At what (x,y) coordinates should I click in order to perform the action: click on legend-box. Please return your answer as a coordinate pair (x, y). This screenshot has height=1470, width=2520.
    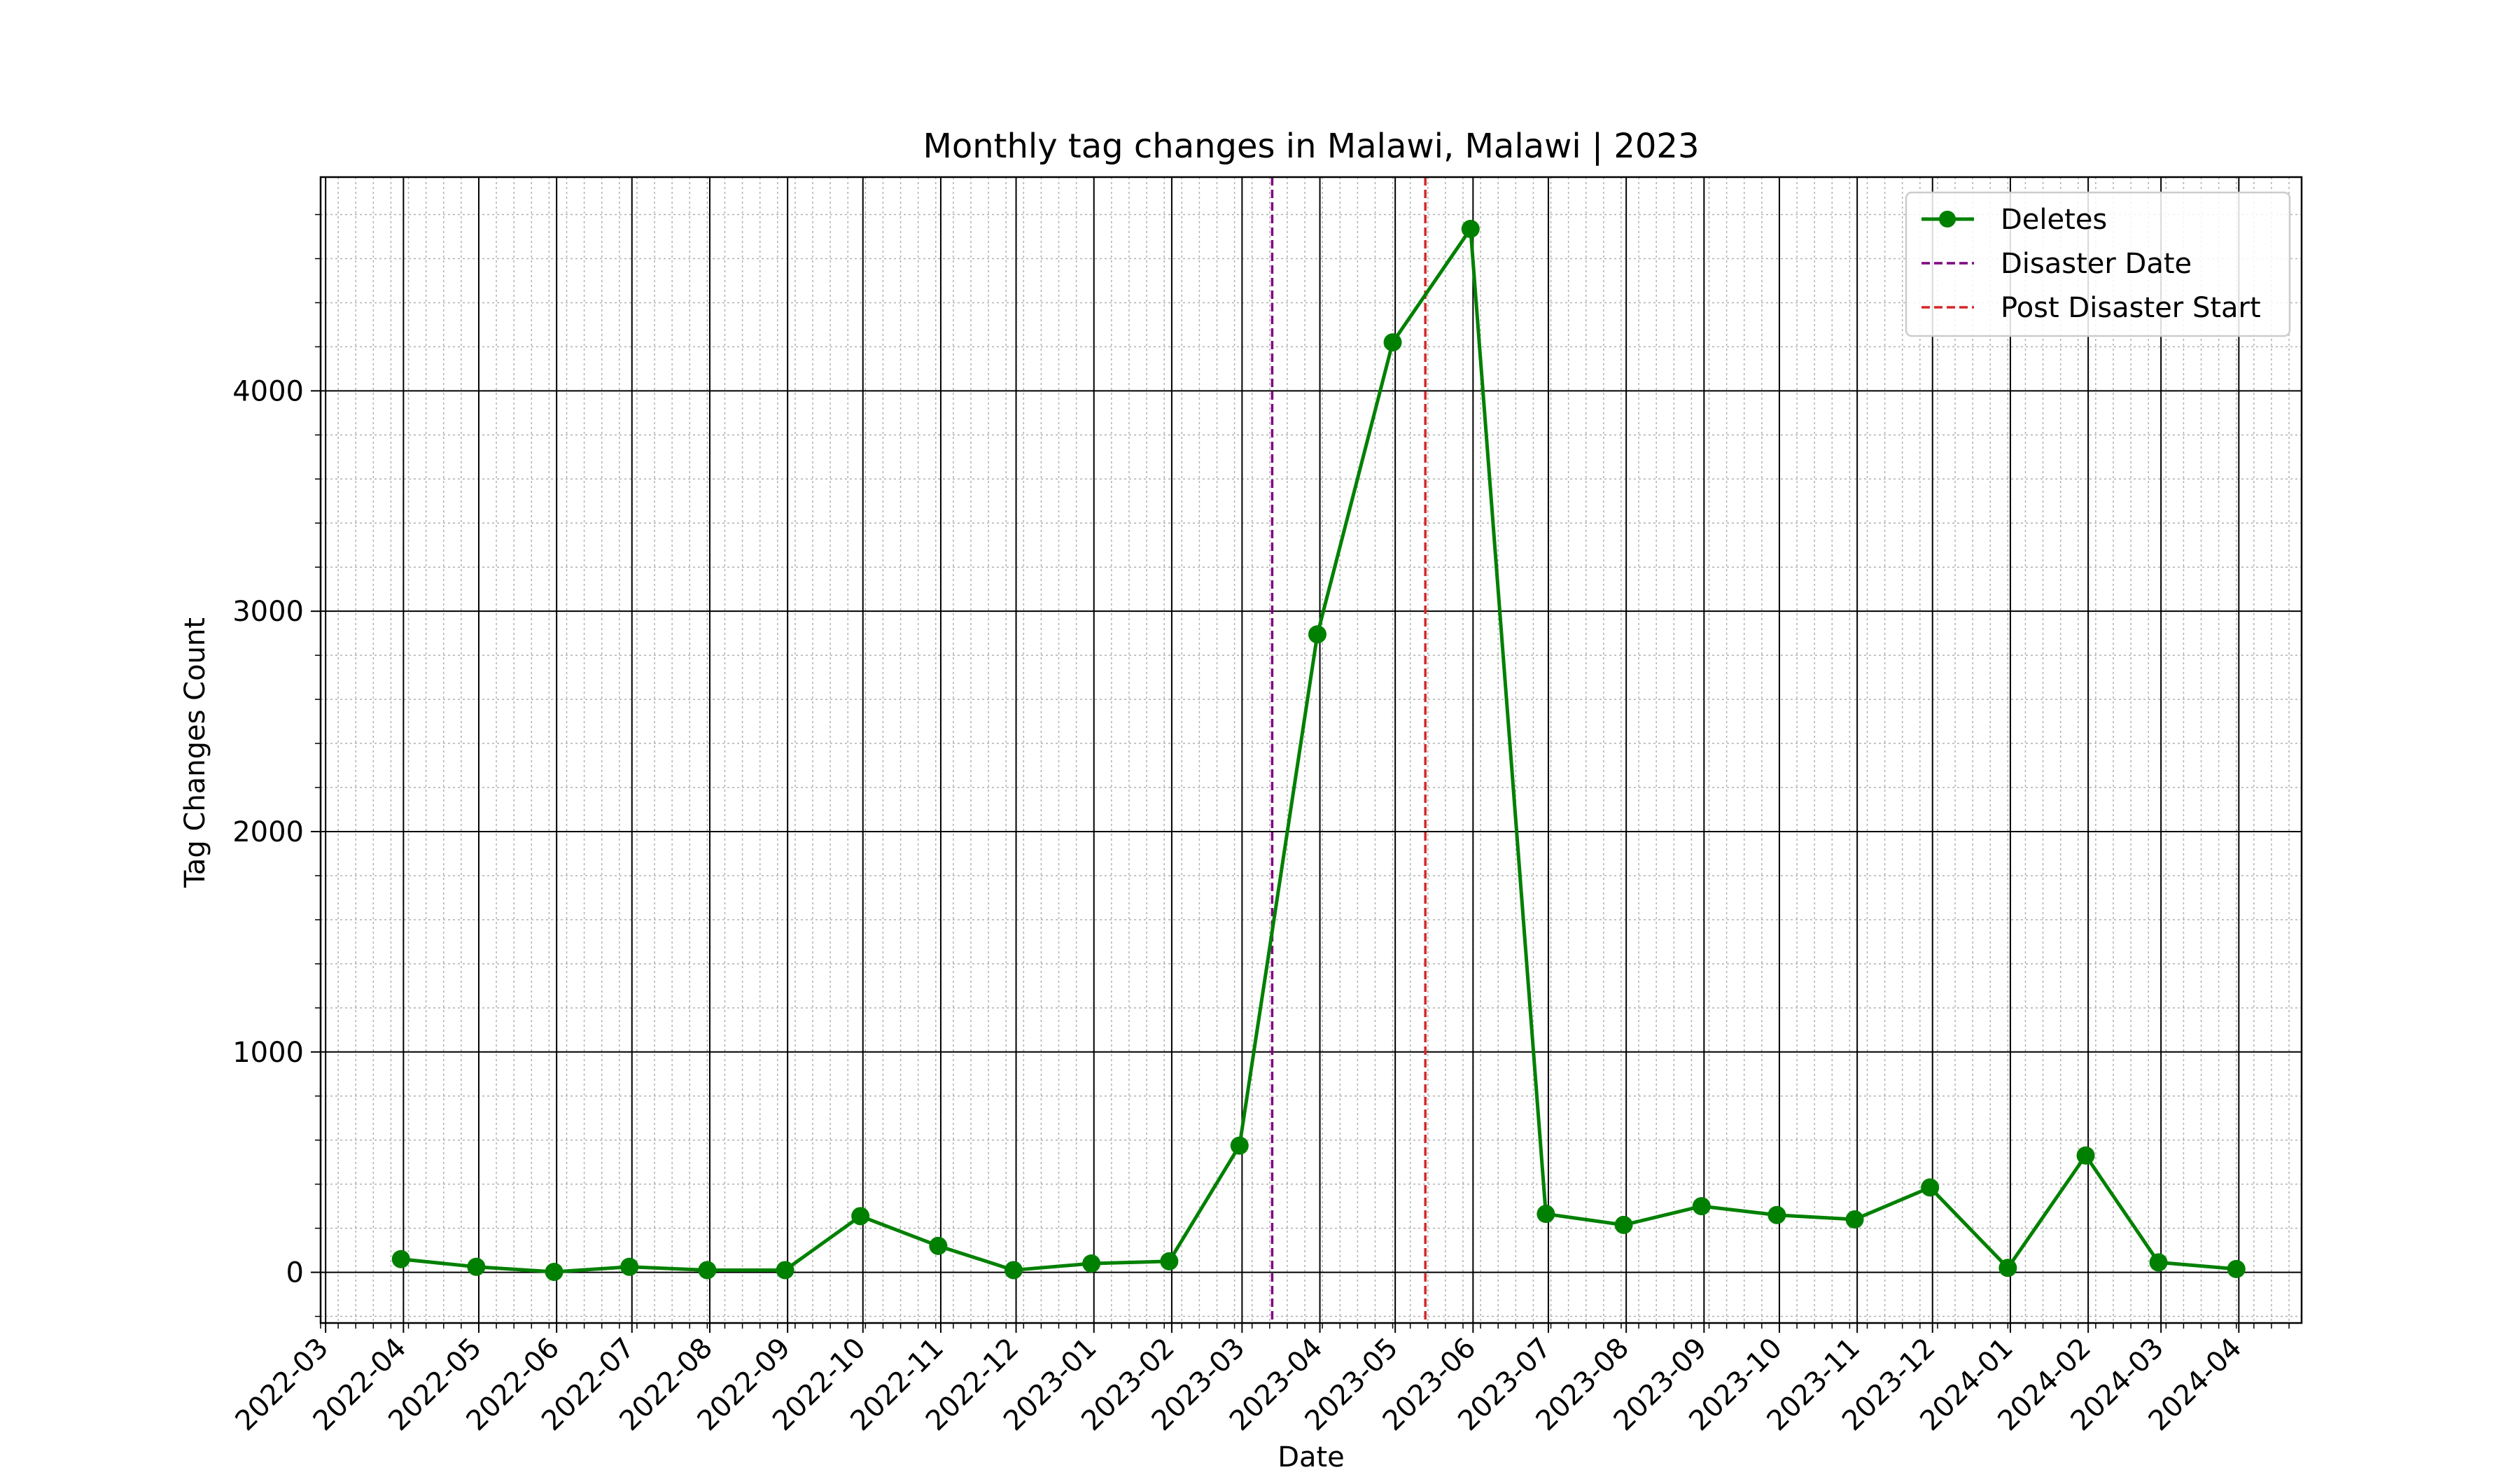
    Looking at the image, I should click on (2098, 264).